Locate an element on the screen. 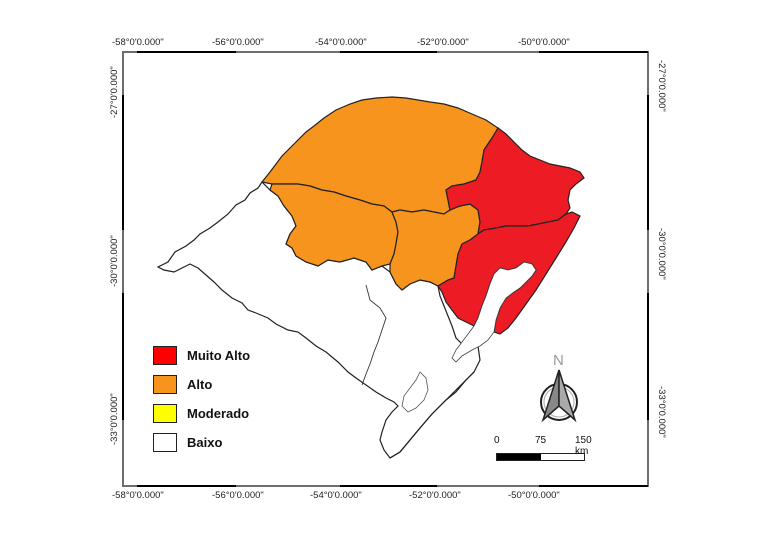  south-coast is located at coordinates (432, 415).